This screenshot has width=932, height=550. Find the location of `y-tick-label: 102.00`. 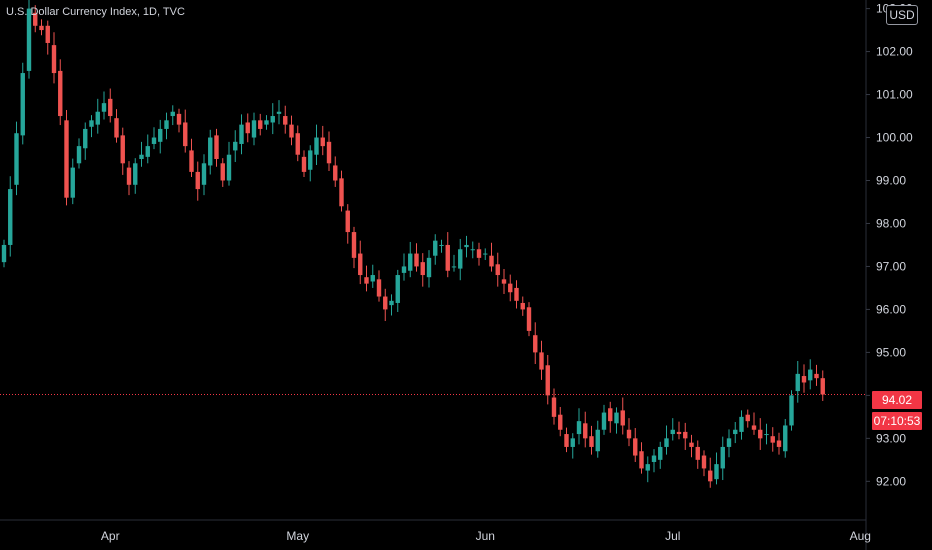

y-tick-label: 102.00 is located at coordinates (894, 52).